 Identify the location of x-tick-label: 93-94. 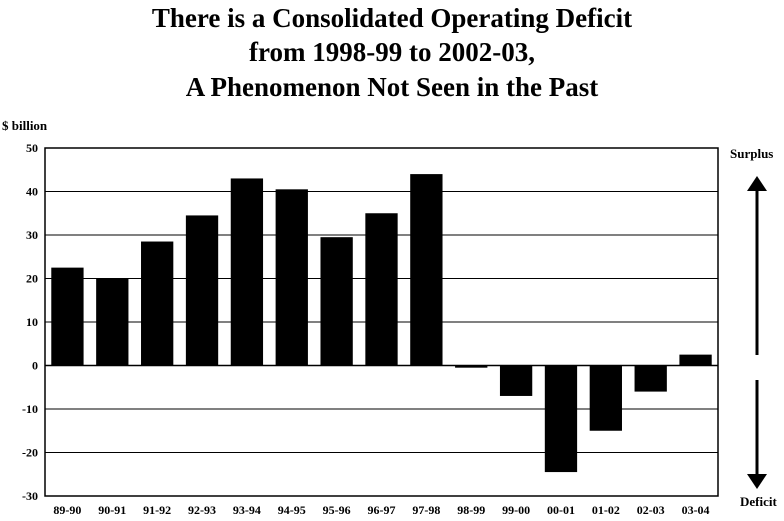
(247, 510).